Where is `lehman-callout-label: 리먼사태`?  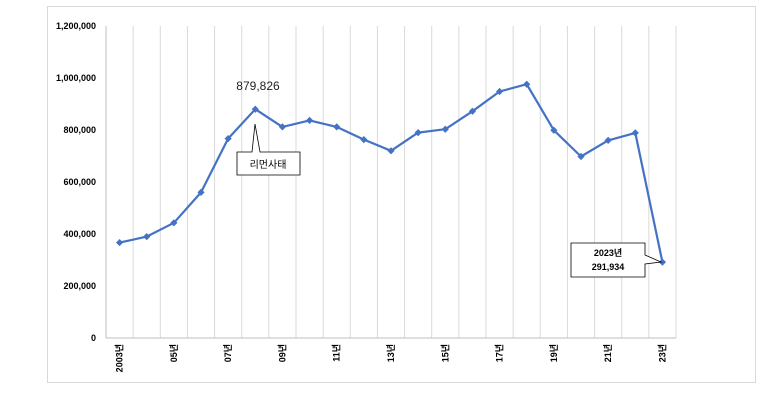 lehman-callout-label: 리먼사태 is located at coordinates (268, 165).